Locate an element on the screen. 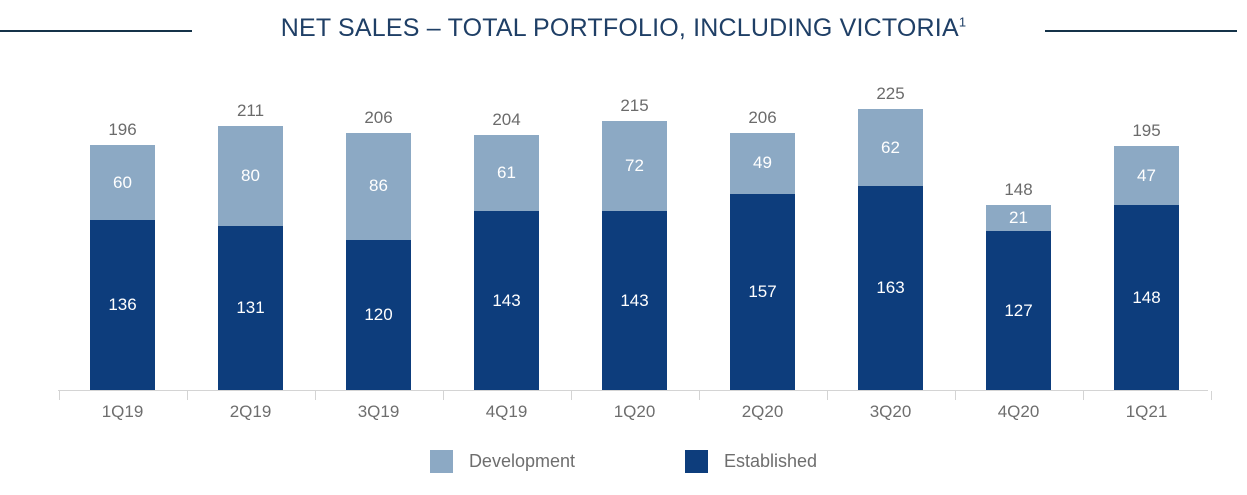 This screenshot has width=1247, height=495. bar-group: 120 86 is located at coordinates (378, 261).